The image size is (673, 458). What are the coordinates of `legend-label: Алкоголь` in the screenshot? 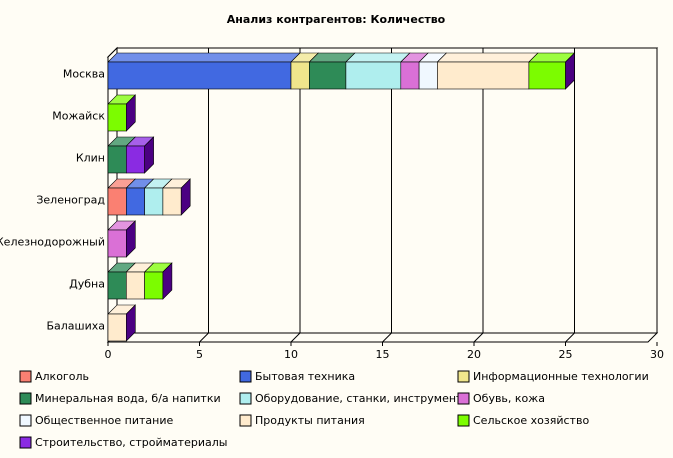 It's located at (62, 376).